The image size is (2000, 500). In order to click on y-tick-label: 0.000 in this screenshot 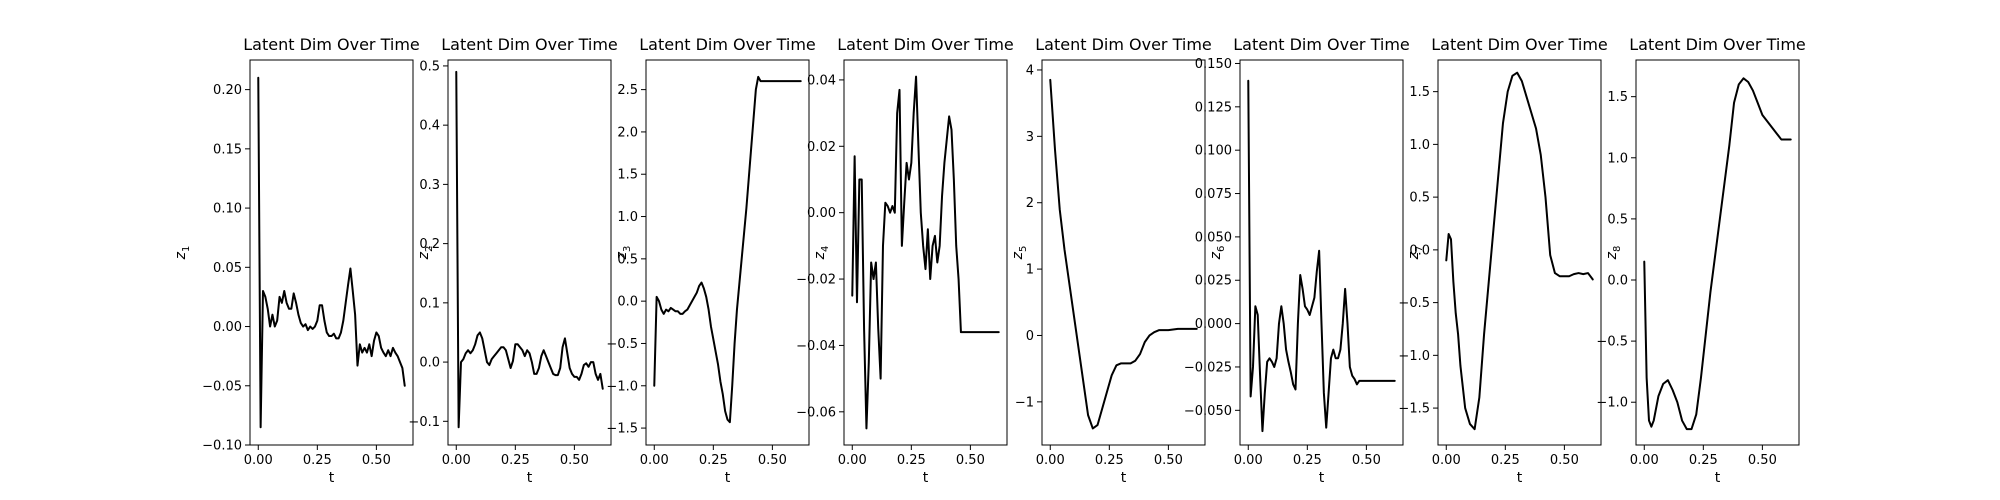, I will do `click(1213, 324)`.